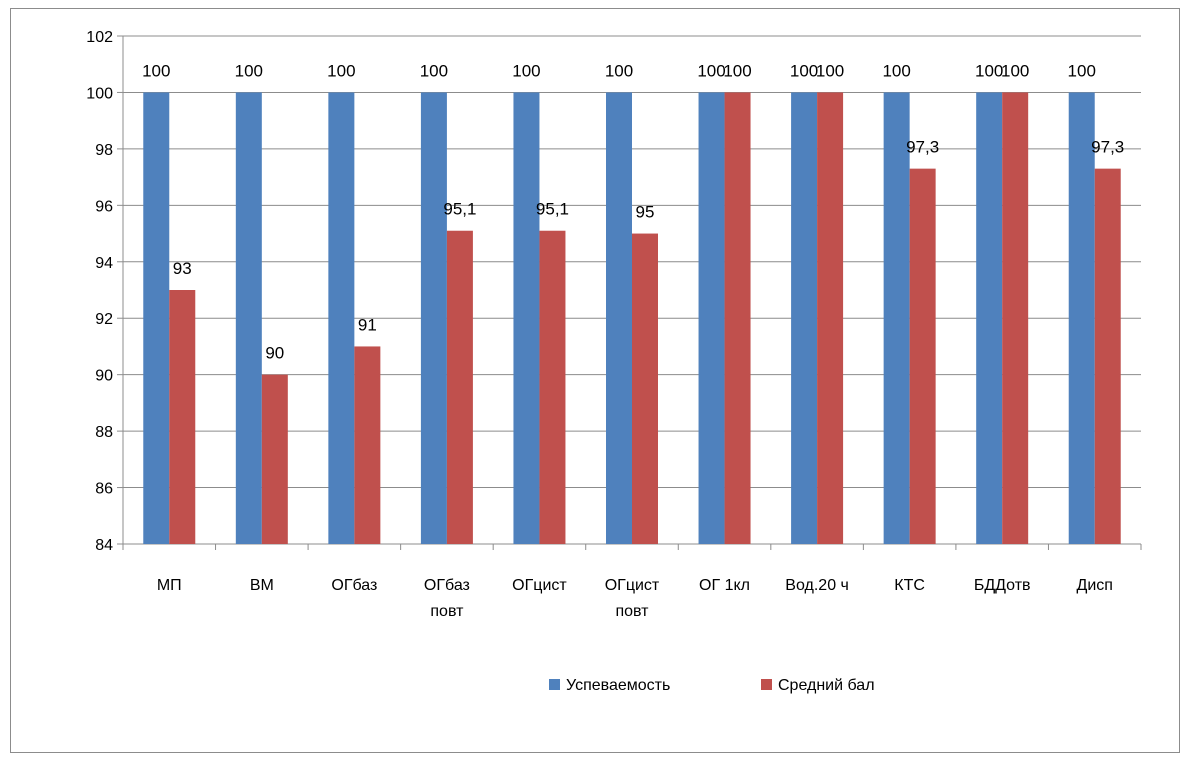 The width and height of the screenshot is (1189, 760). I want to click on data-label: 91, so click(367, 324).